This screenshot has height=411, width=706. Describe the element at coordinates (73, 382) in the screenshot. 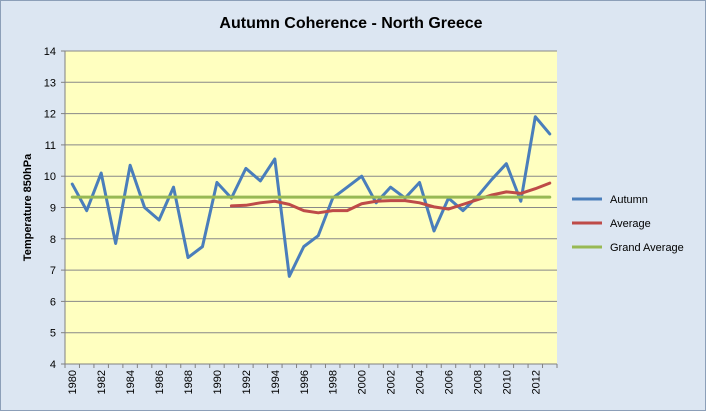

I see `x-tick-label-1980: 1980` at that location.